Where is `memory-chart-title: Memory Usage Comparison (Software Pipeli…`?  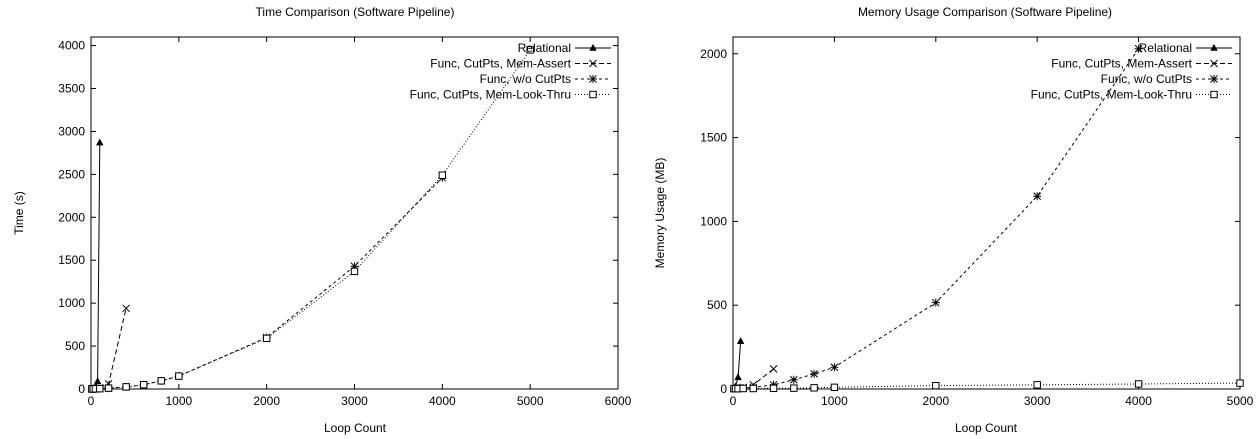
memory-chart-title: Memory Usage Comparison (Software Pipeli… is located at coordinates (985, 12).